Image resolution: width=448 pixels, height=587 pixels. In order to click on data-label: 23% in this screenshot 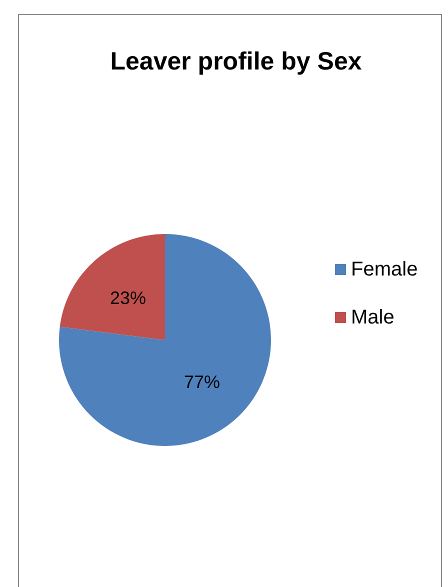, I will do `click(128, 298)`.